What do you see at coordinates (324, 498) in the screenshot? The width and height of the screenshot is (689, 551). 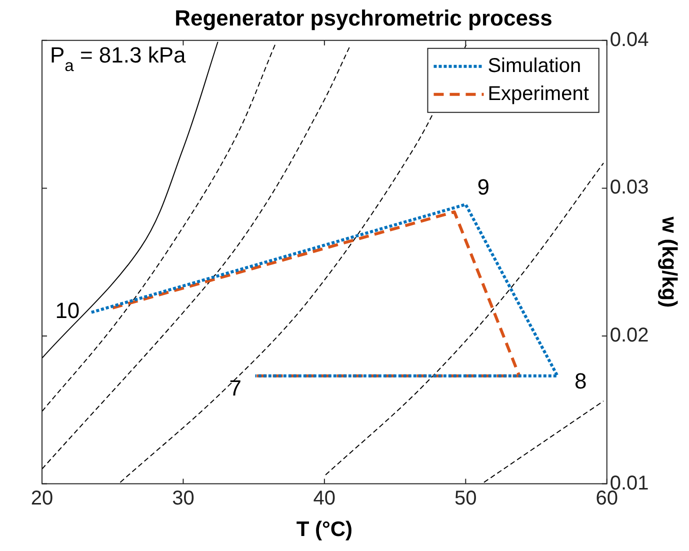 I see `x-tick-label: 40` at bounding box center [324, 498].